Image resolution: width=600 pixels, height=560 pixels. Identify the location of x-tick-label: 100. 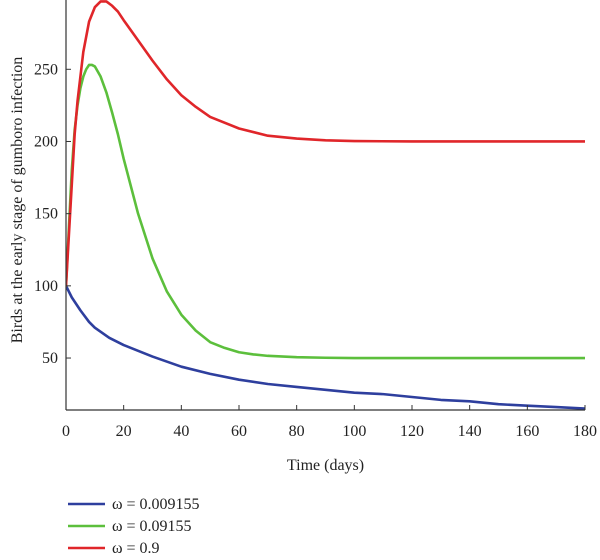
(354, 431).